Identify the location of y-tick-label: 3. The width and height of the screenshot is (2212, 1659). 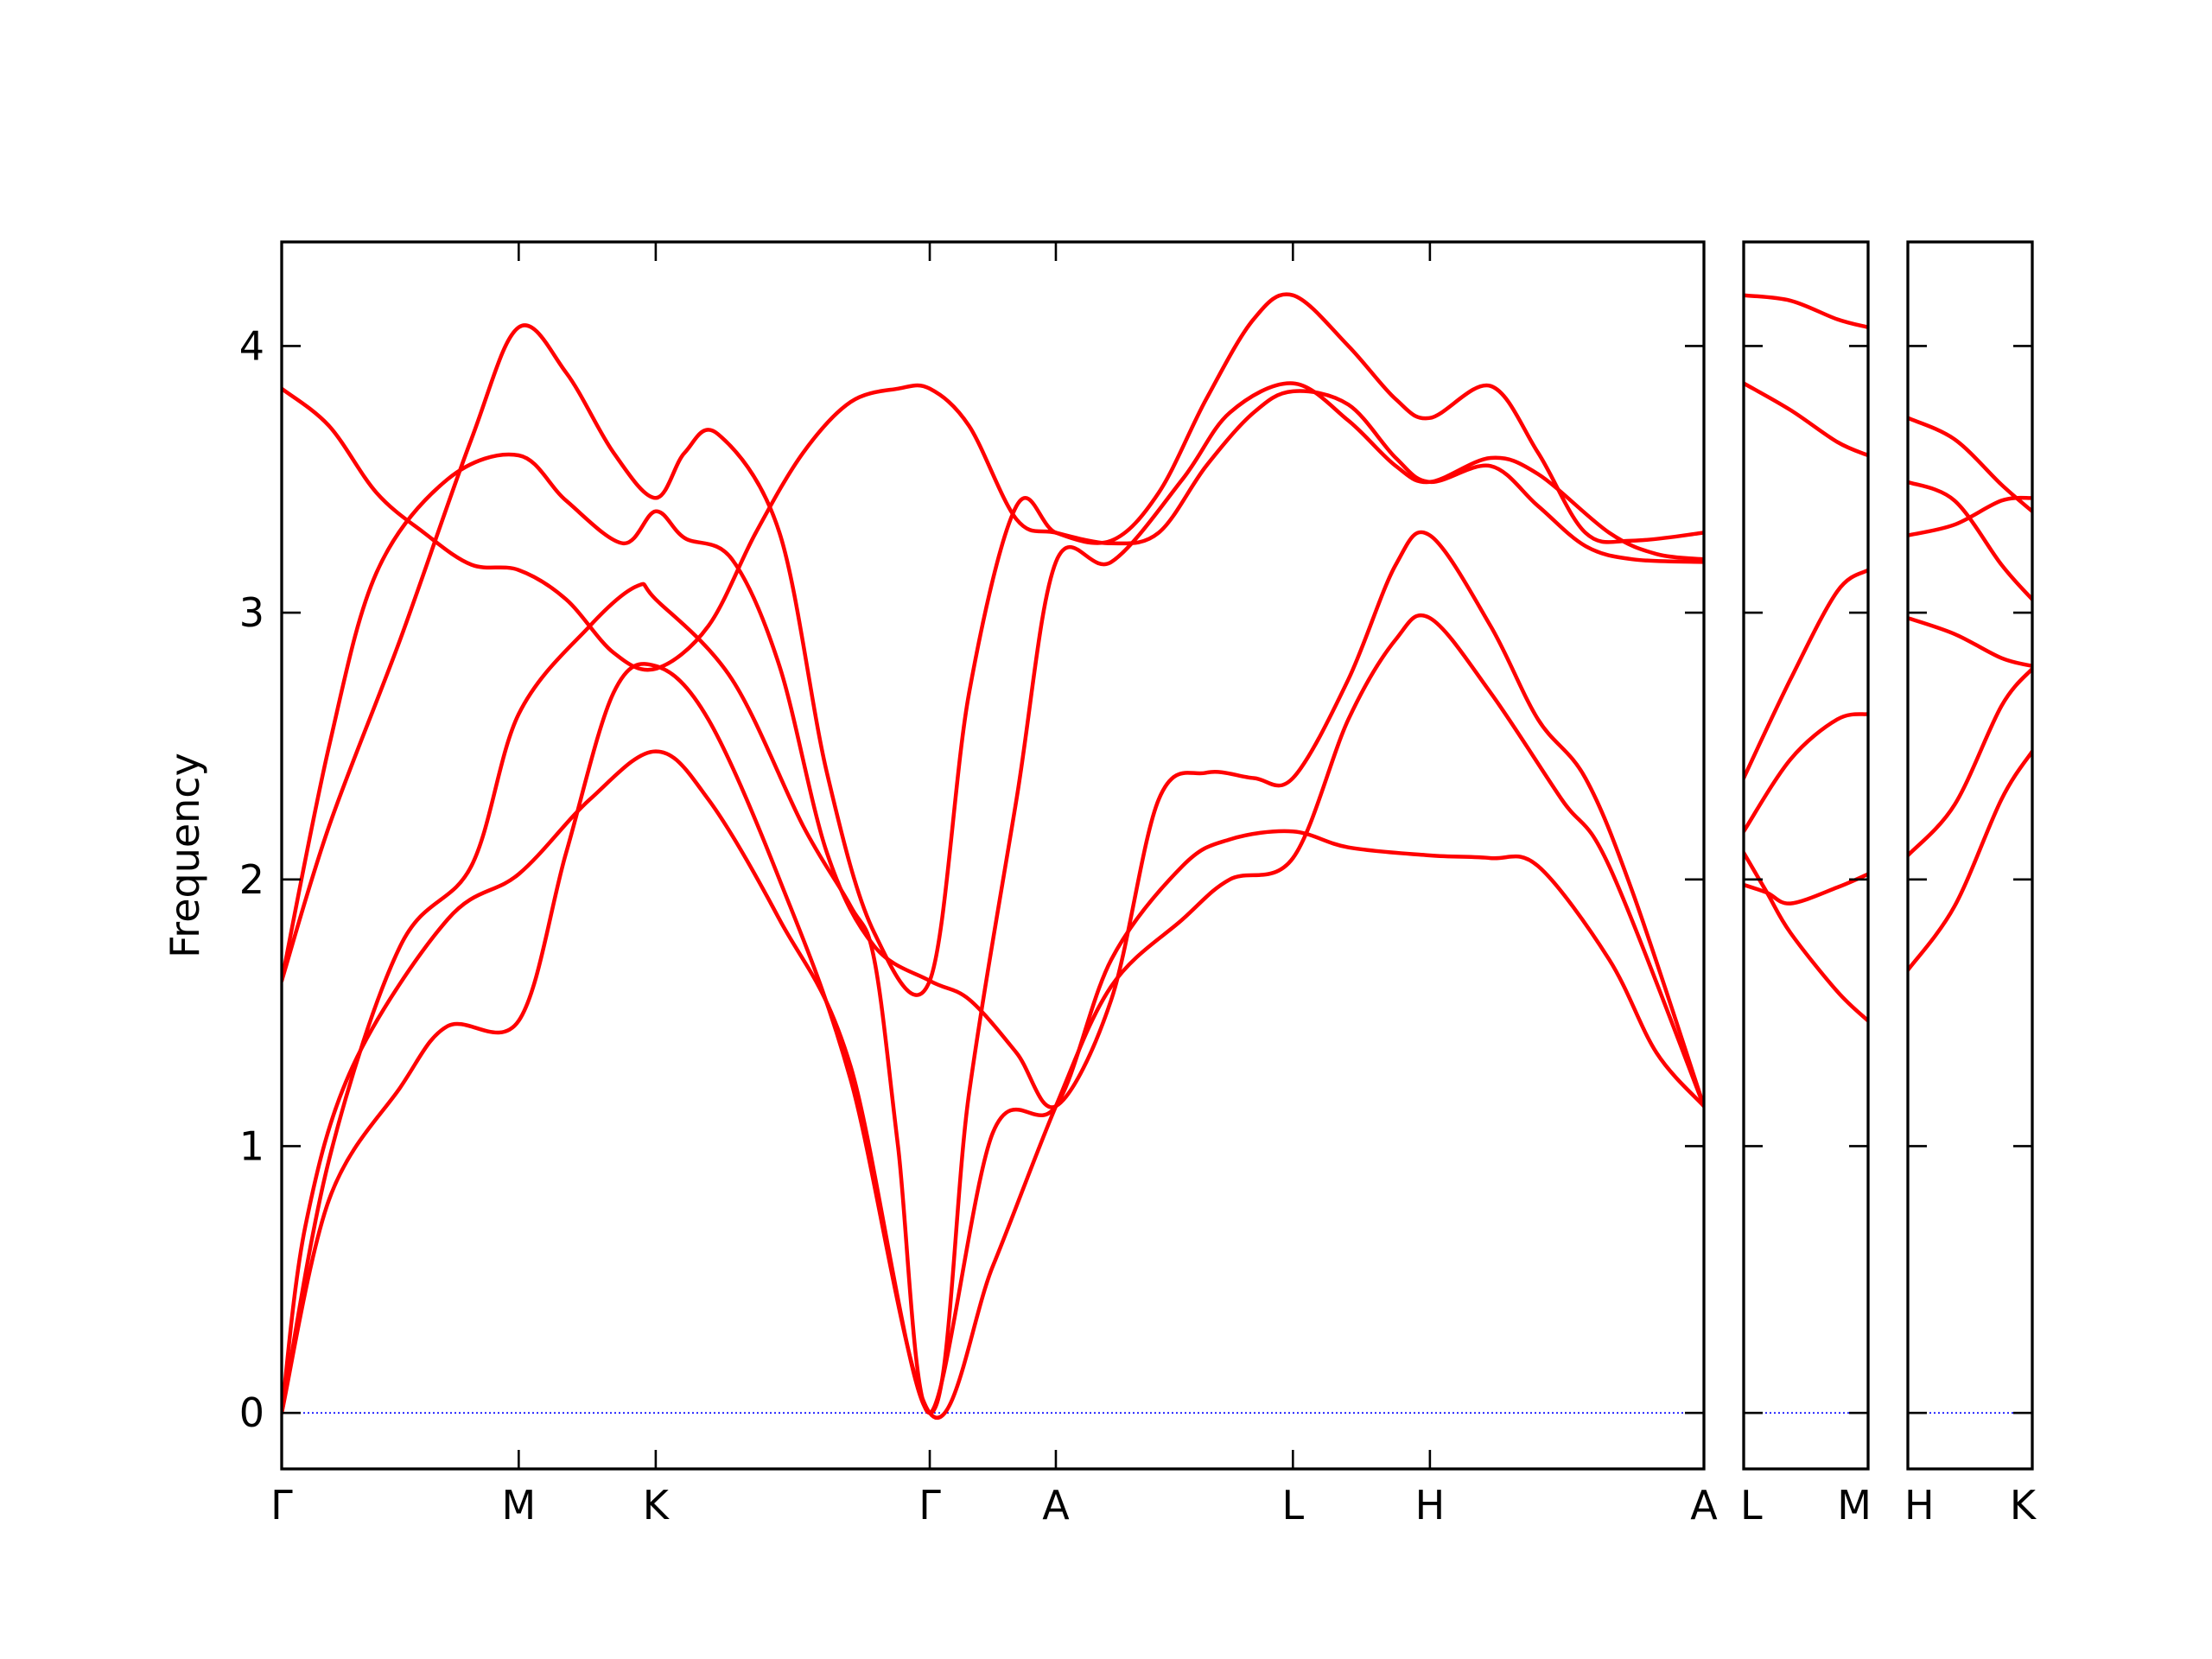
(251, 612).